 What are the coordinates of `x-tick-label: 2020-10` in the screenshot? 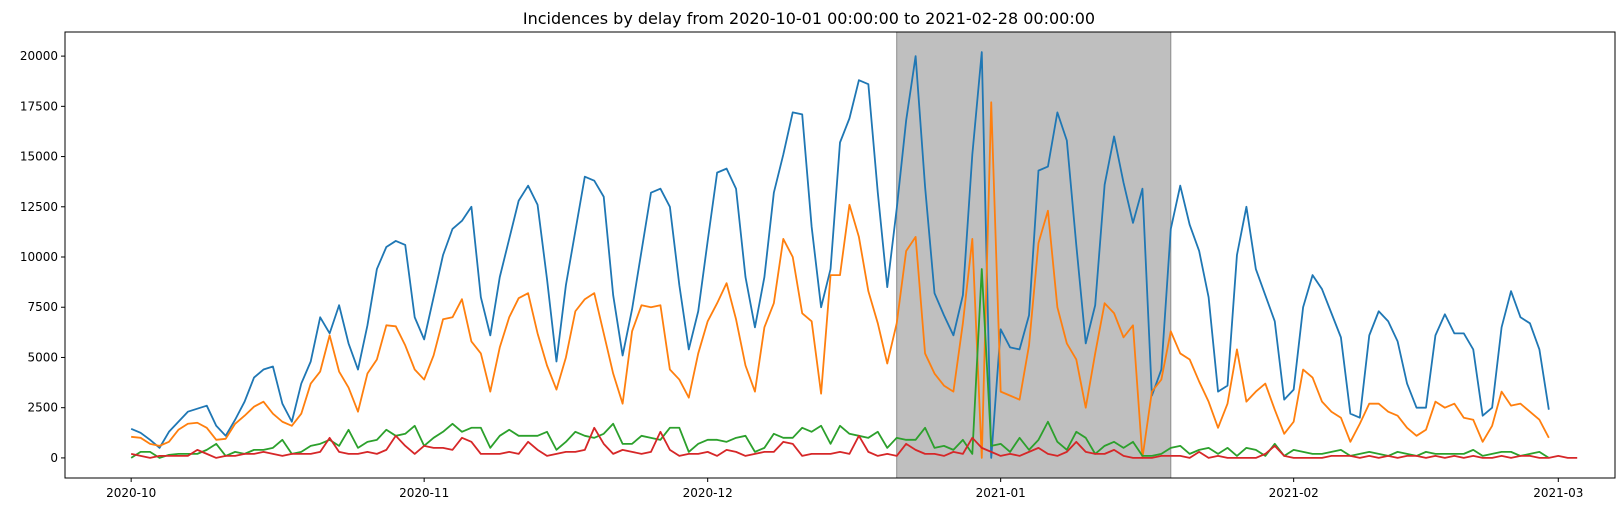 It's located at (131, 493).